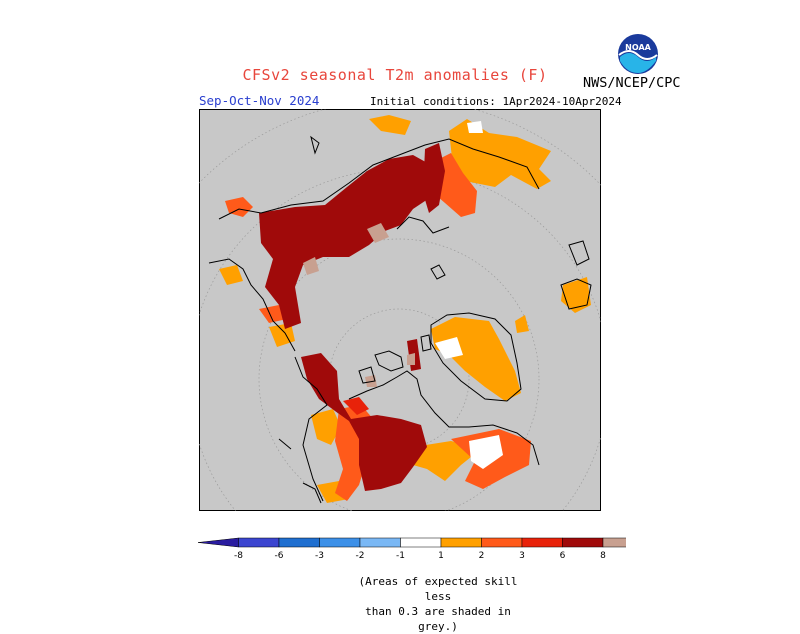  What do you see at coordinates (273, 314) in the screenshot?
I see `anomaly-region-red-orange-ural` at bounding box center [273, 314].